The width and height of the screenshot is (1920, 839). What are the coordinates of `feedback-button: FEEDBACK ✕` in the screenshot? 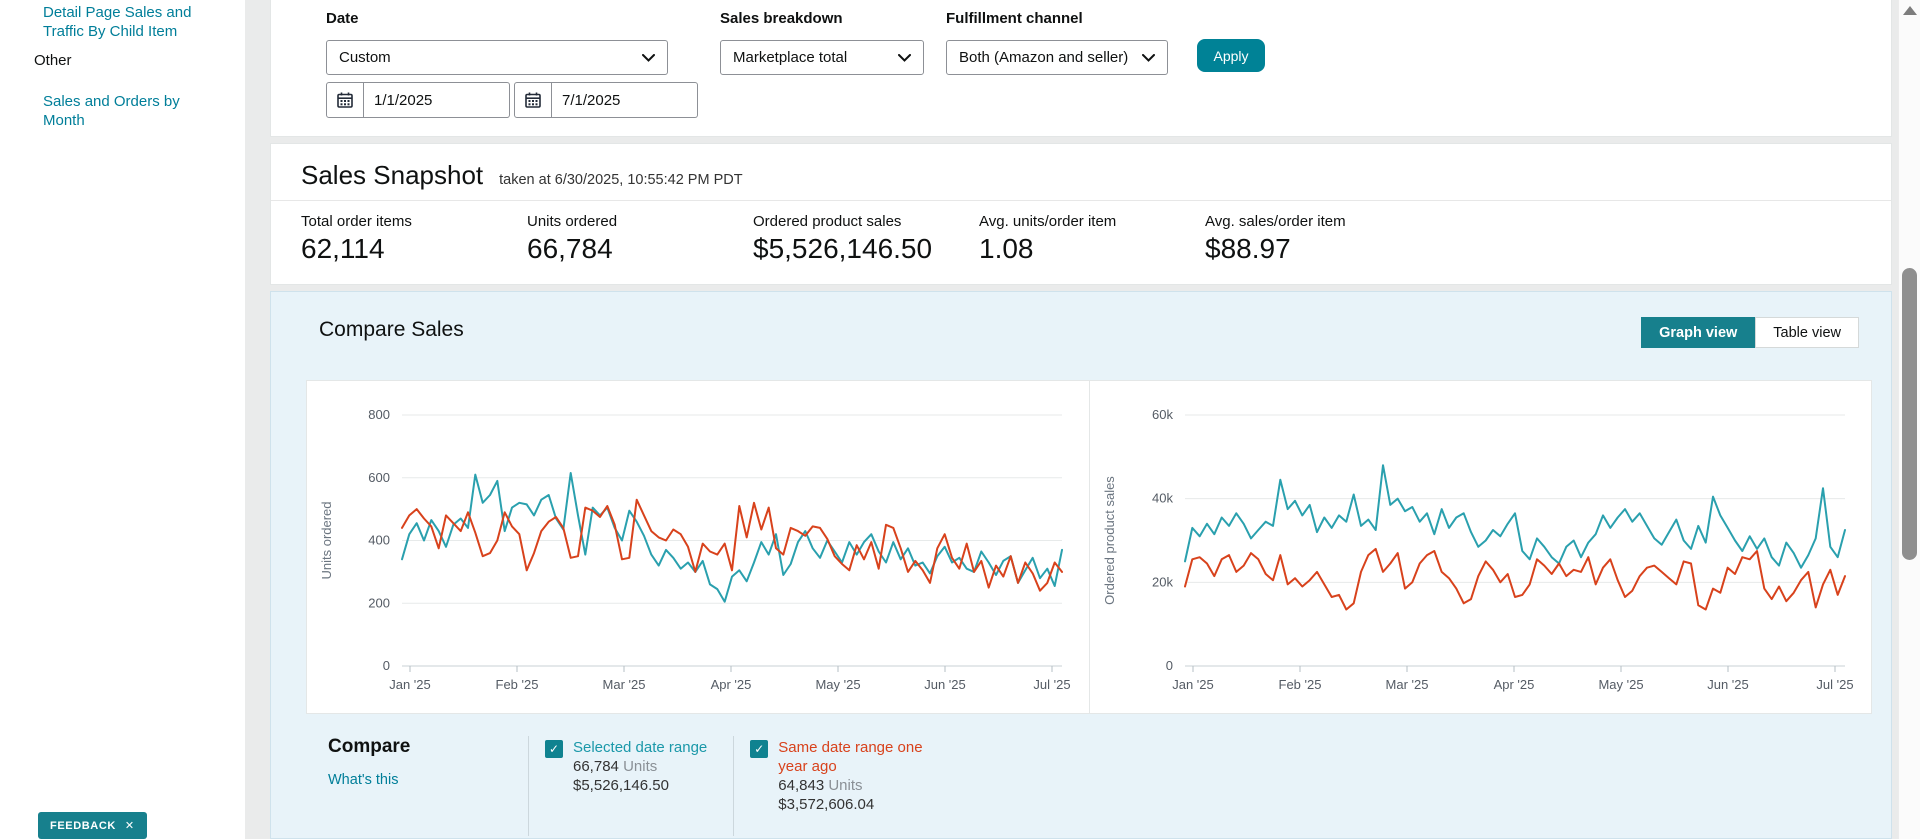 It's located at (92, 825).